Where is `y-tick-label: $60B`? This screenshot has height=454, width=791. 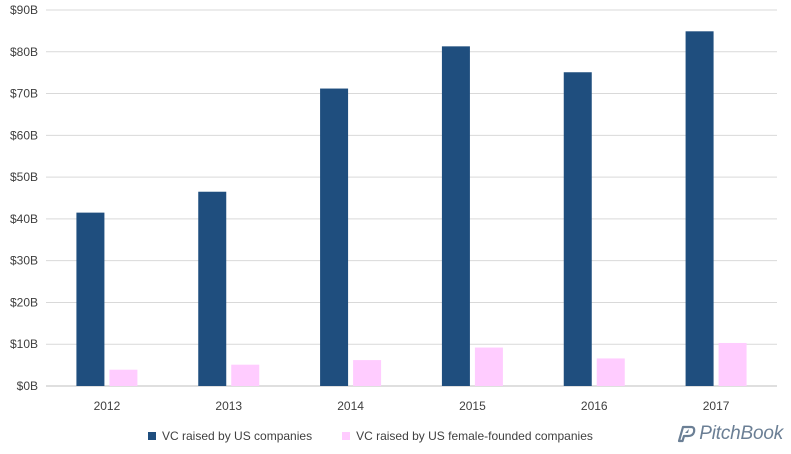
y-tick-label: $60B is located at coordinates (24, 135).